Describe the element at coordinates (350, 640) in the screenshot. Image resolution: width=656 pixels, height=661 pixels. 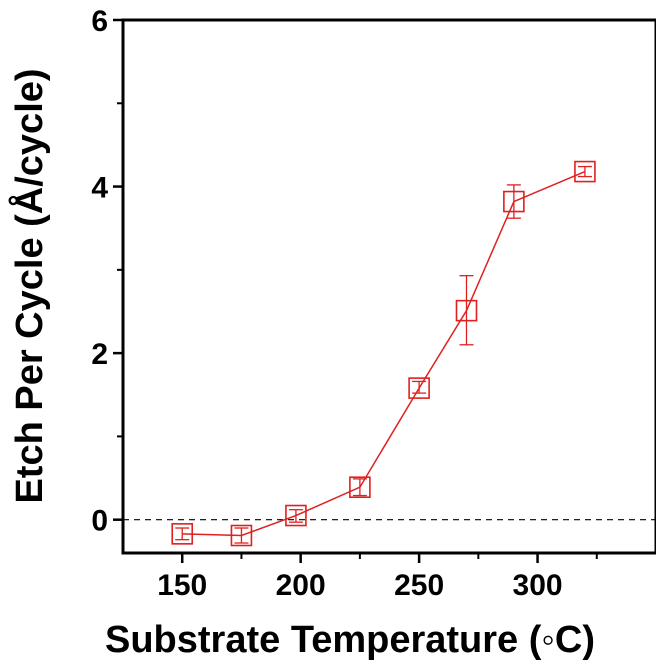
I see `x-axis-label: Substrate Temperature (◦C)` at that location.